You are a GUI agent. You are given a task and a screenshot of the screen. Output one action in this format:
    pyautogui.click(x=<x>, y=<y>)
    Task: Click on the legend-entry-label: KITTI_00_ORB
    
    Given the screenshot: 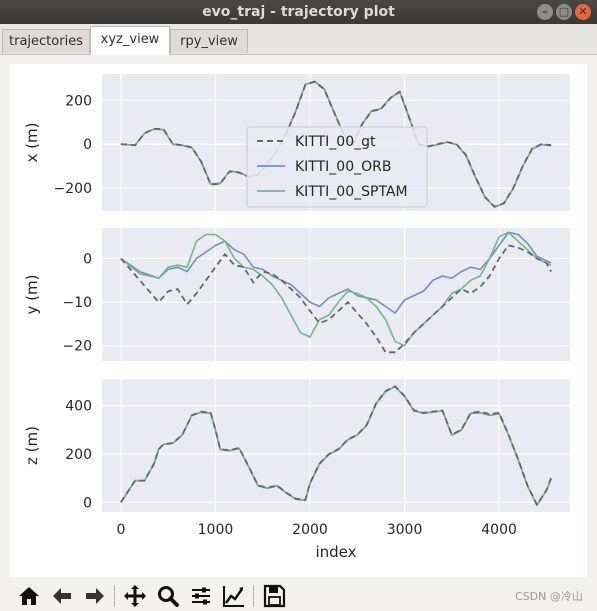 What is the action you would take?
    pyautogui.click(x=343, y=167)
    